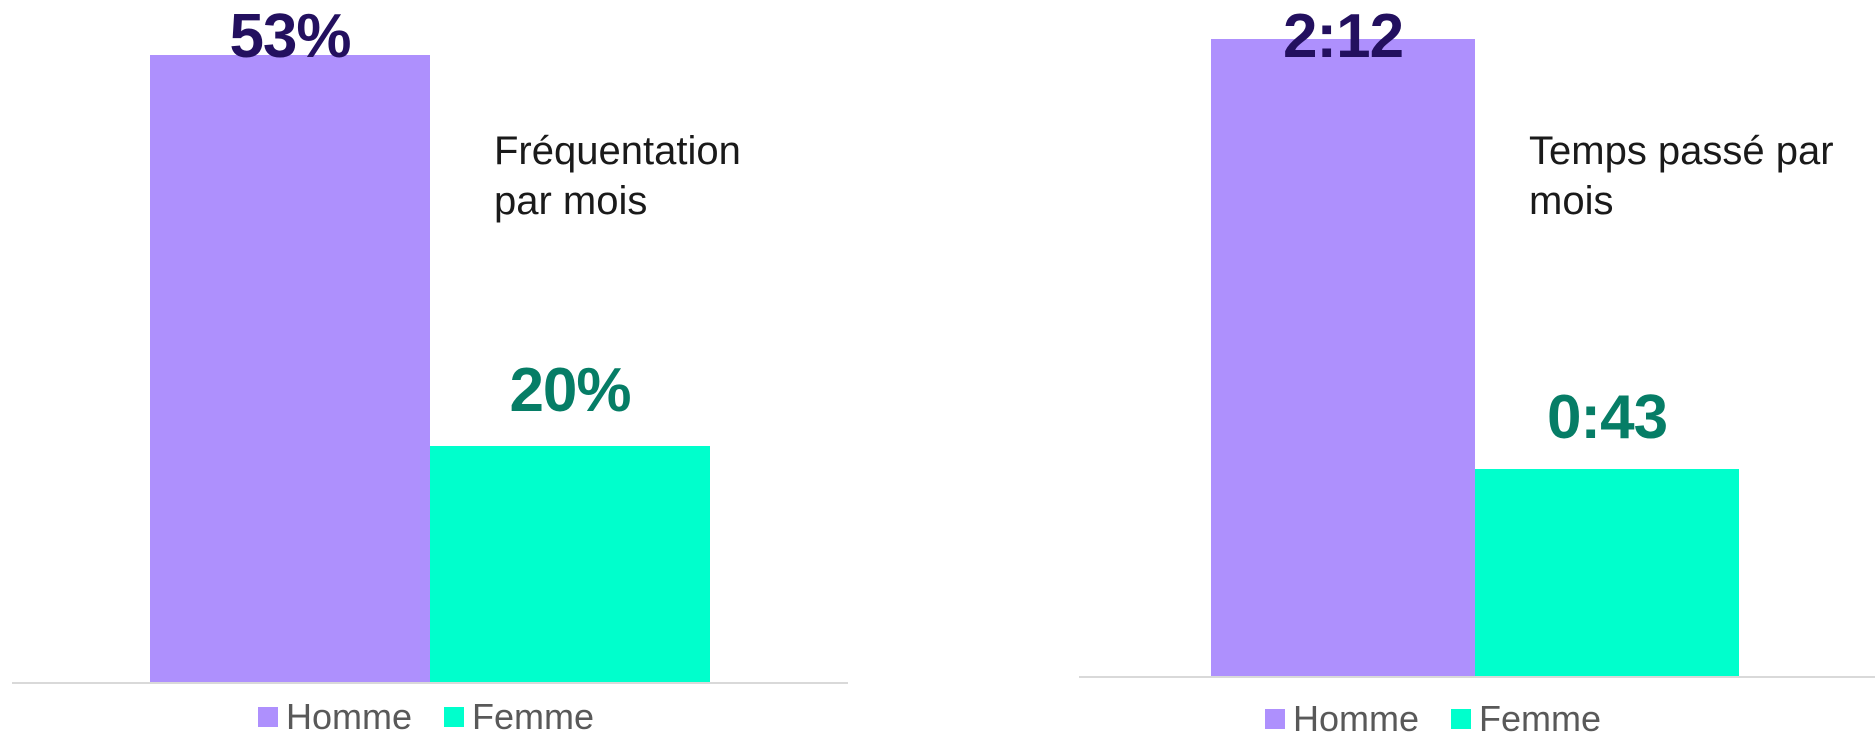 The width and height of the screenshot is (1875, 740). Describe the element at coordinates (571, 201) in the screenshot. I see `chart-title-line-2: par mois` at that location.